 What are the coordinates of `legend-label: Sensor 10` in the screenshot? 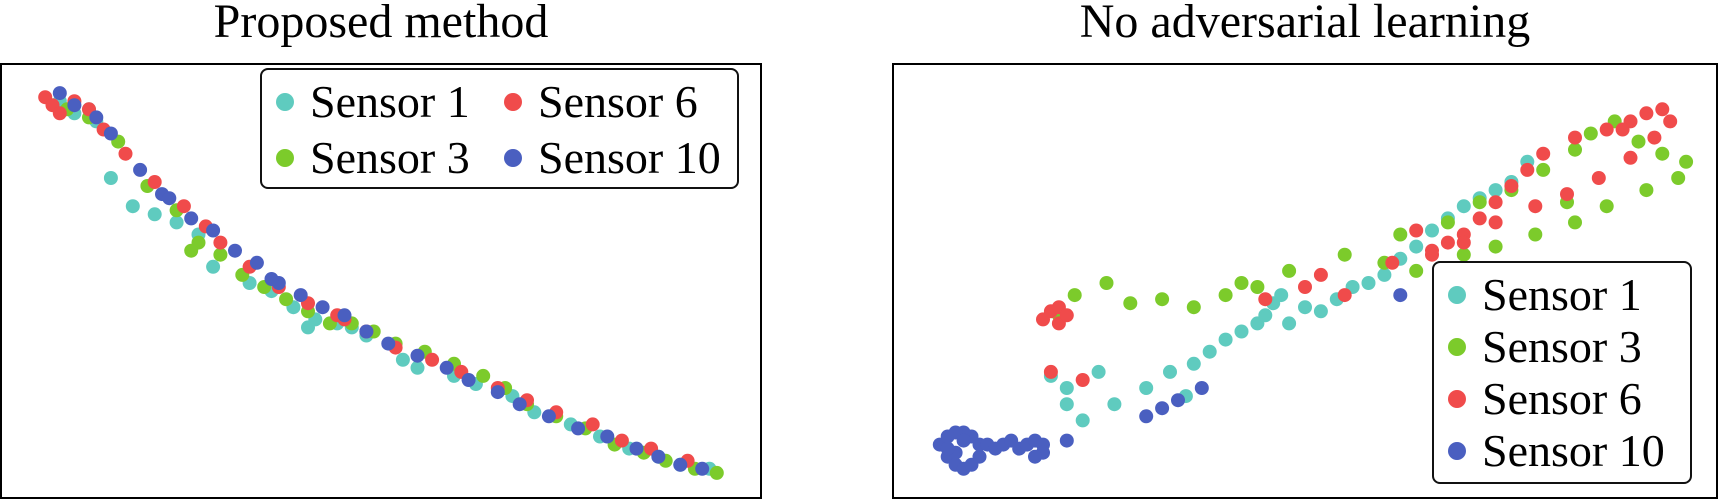 It's located at (1573, 450).